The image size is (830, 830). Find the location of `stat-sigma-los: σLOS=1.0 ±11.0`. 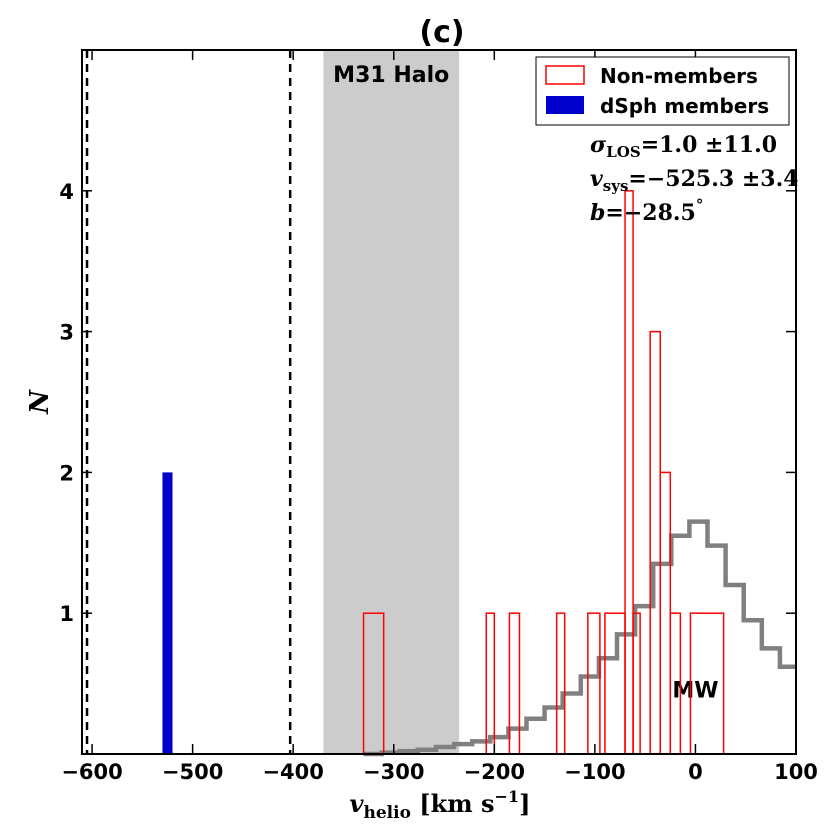

stat-sigma-los: σLOS=1.0 ±11.0 is located at coordinates (683, 146).